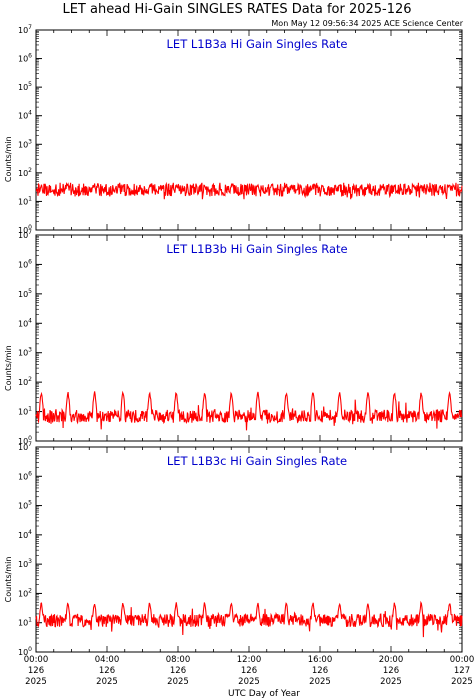 The width and height of the screenshot is (475, 700). Describe the element at coordinates (178, 660) in the screenshot. I see `x-tick-time: 08:00` at that location.